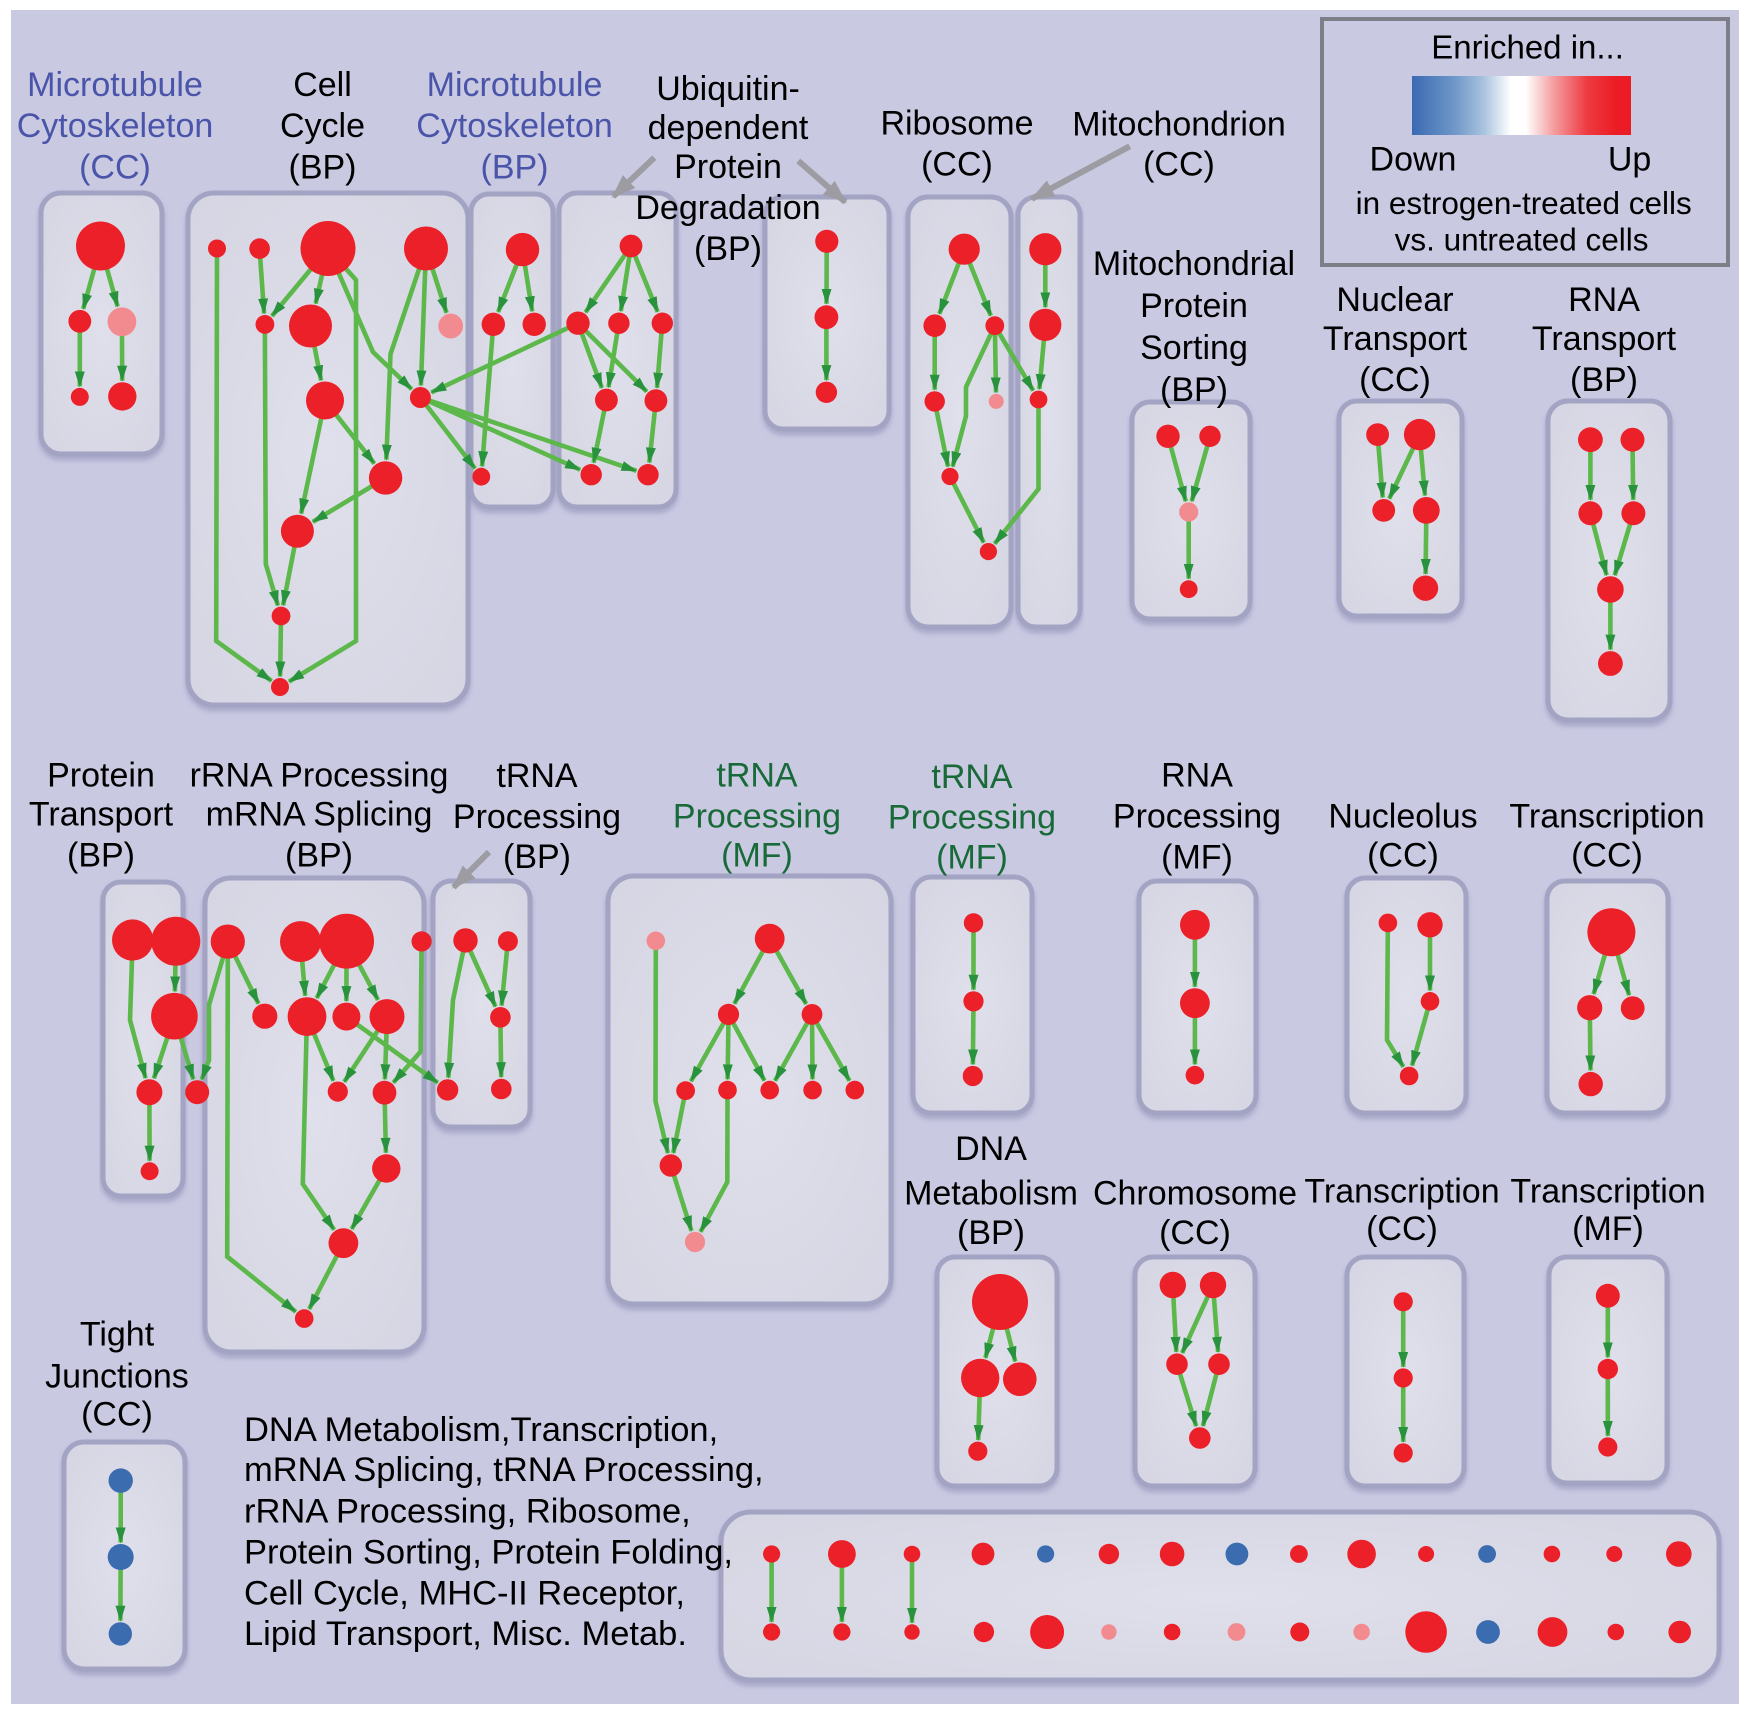 The image size is (1750, 1720). What do you see at coordinates (319, 815) in the screenshot?
I see `svg-text: mRNA Splicing` at bounding box center [319, 815].